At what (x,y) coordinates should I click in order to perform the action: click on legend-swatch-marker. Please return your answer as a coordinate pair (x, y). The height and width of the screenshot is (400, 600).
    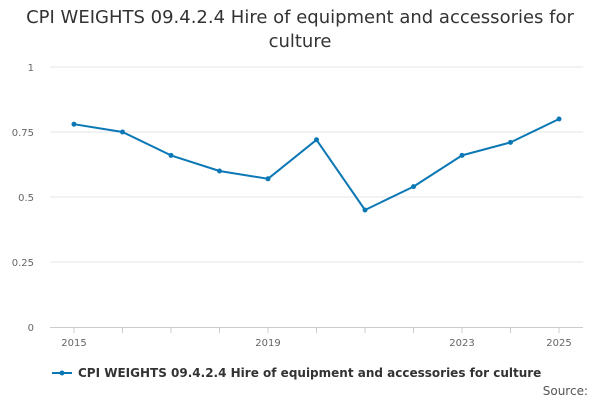
    Looking at the image, I should click on (62, 373).